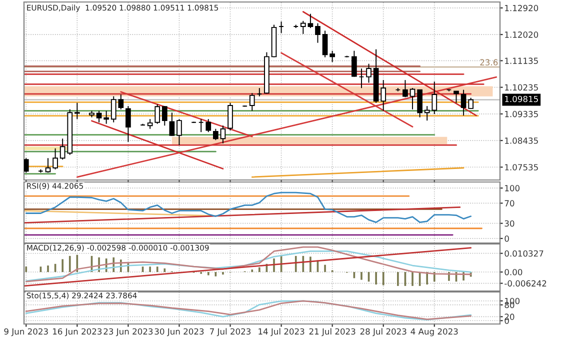  Describe the element at coordinates (521, 61) in the screenshot. I see `y-tick-label: 1.11135` at that location.